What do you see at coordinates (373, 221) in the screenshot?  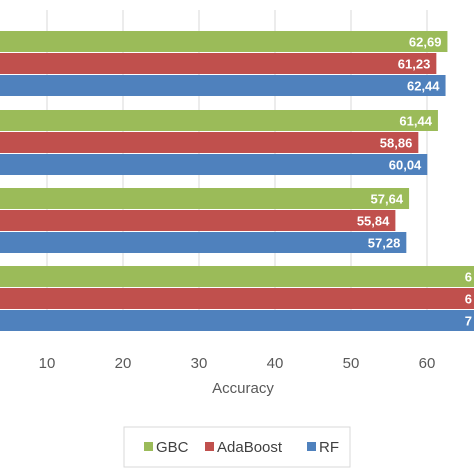 I see `data-label: 55,84` at bounding box center [373, 221].